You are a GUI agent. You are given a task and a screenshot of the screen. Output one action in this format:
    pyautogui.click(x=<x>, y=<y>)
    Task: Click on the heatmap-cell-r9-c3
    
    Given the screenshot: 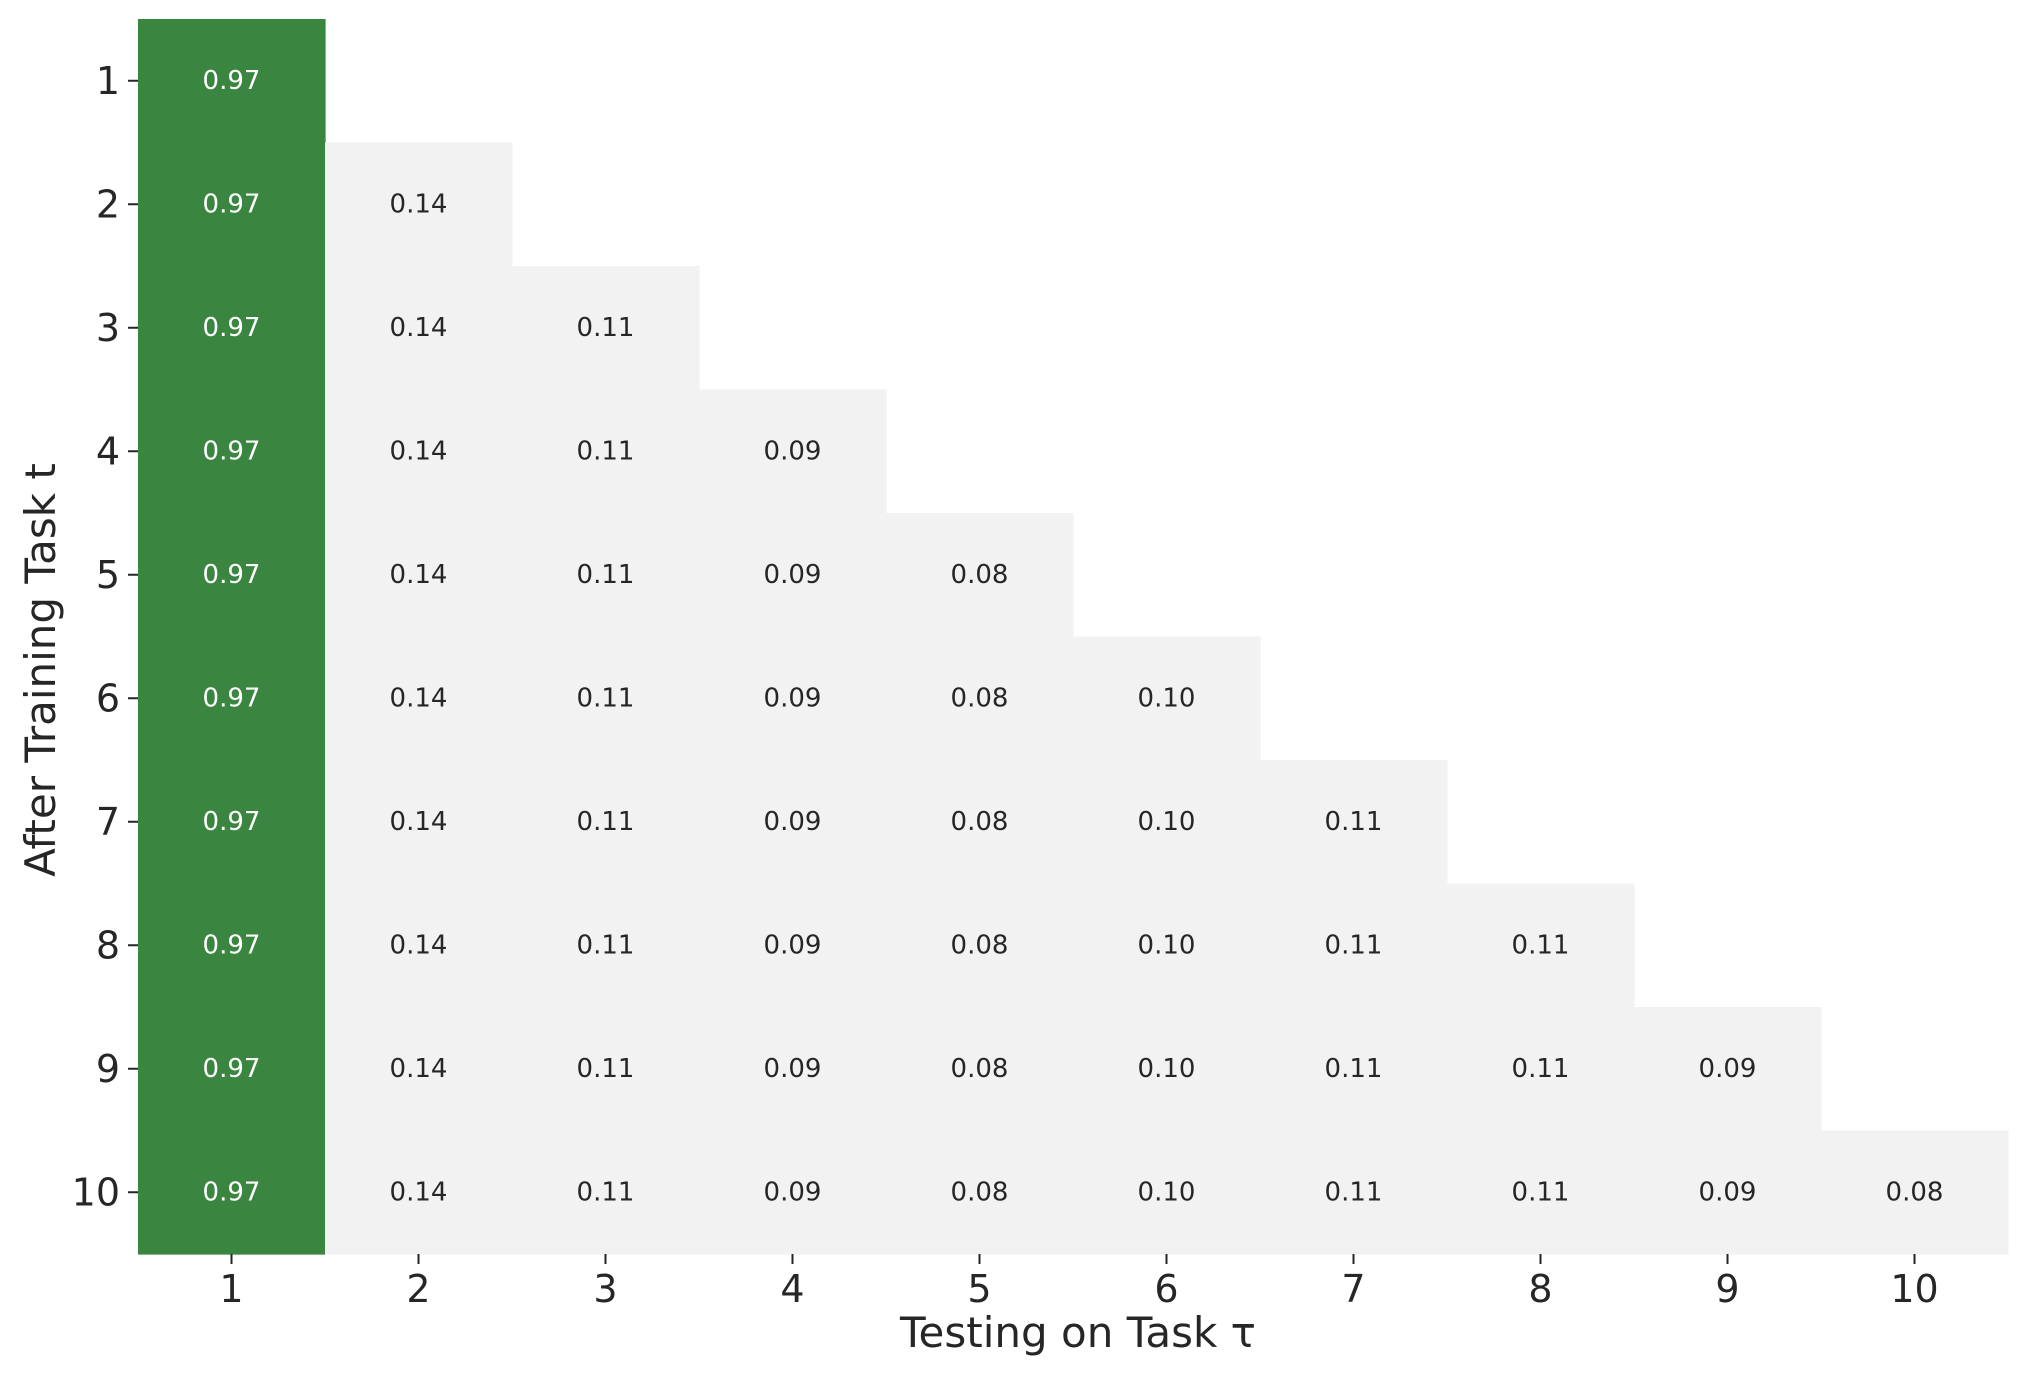 What is the action you would take?
    pyautogui.click(x=606, y=1069)
    